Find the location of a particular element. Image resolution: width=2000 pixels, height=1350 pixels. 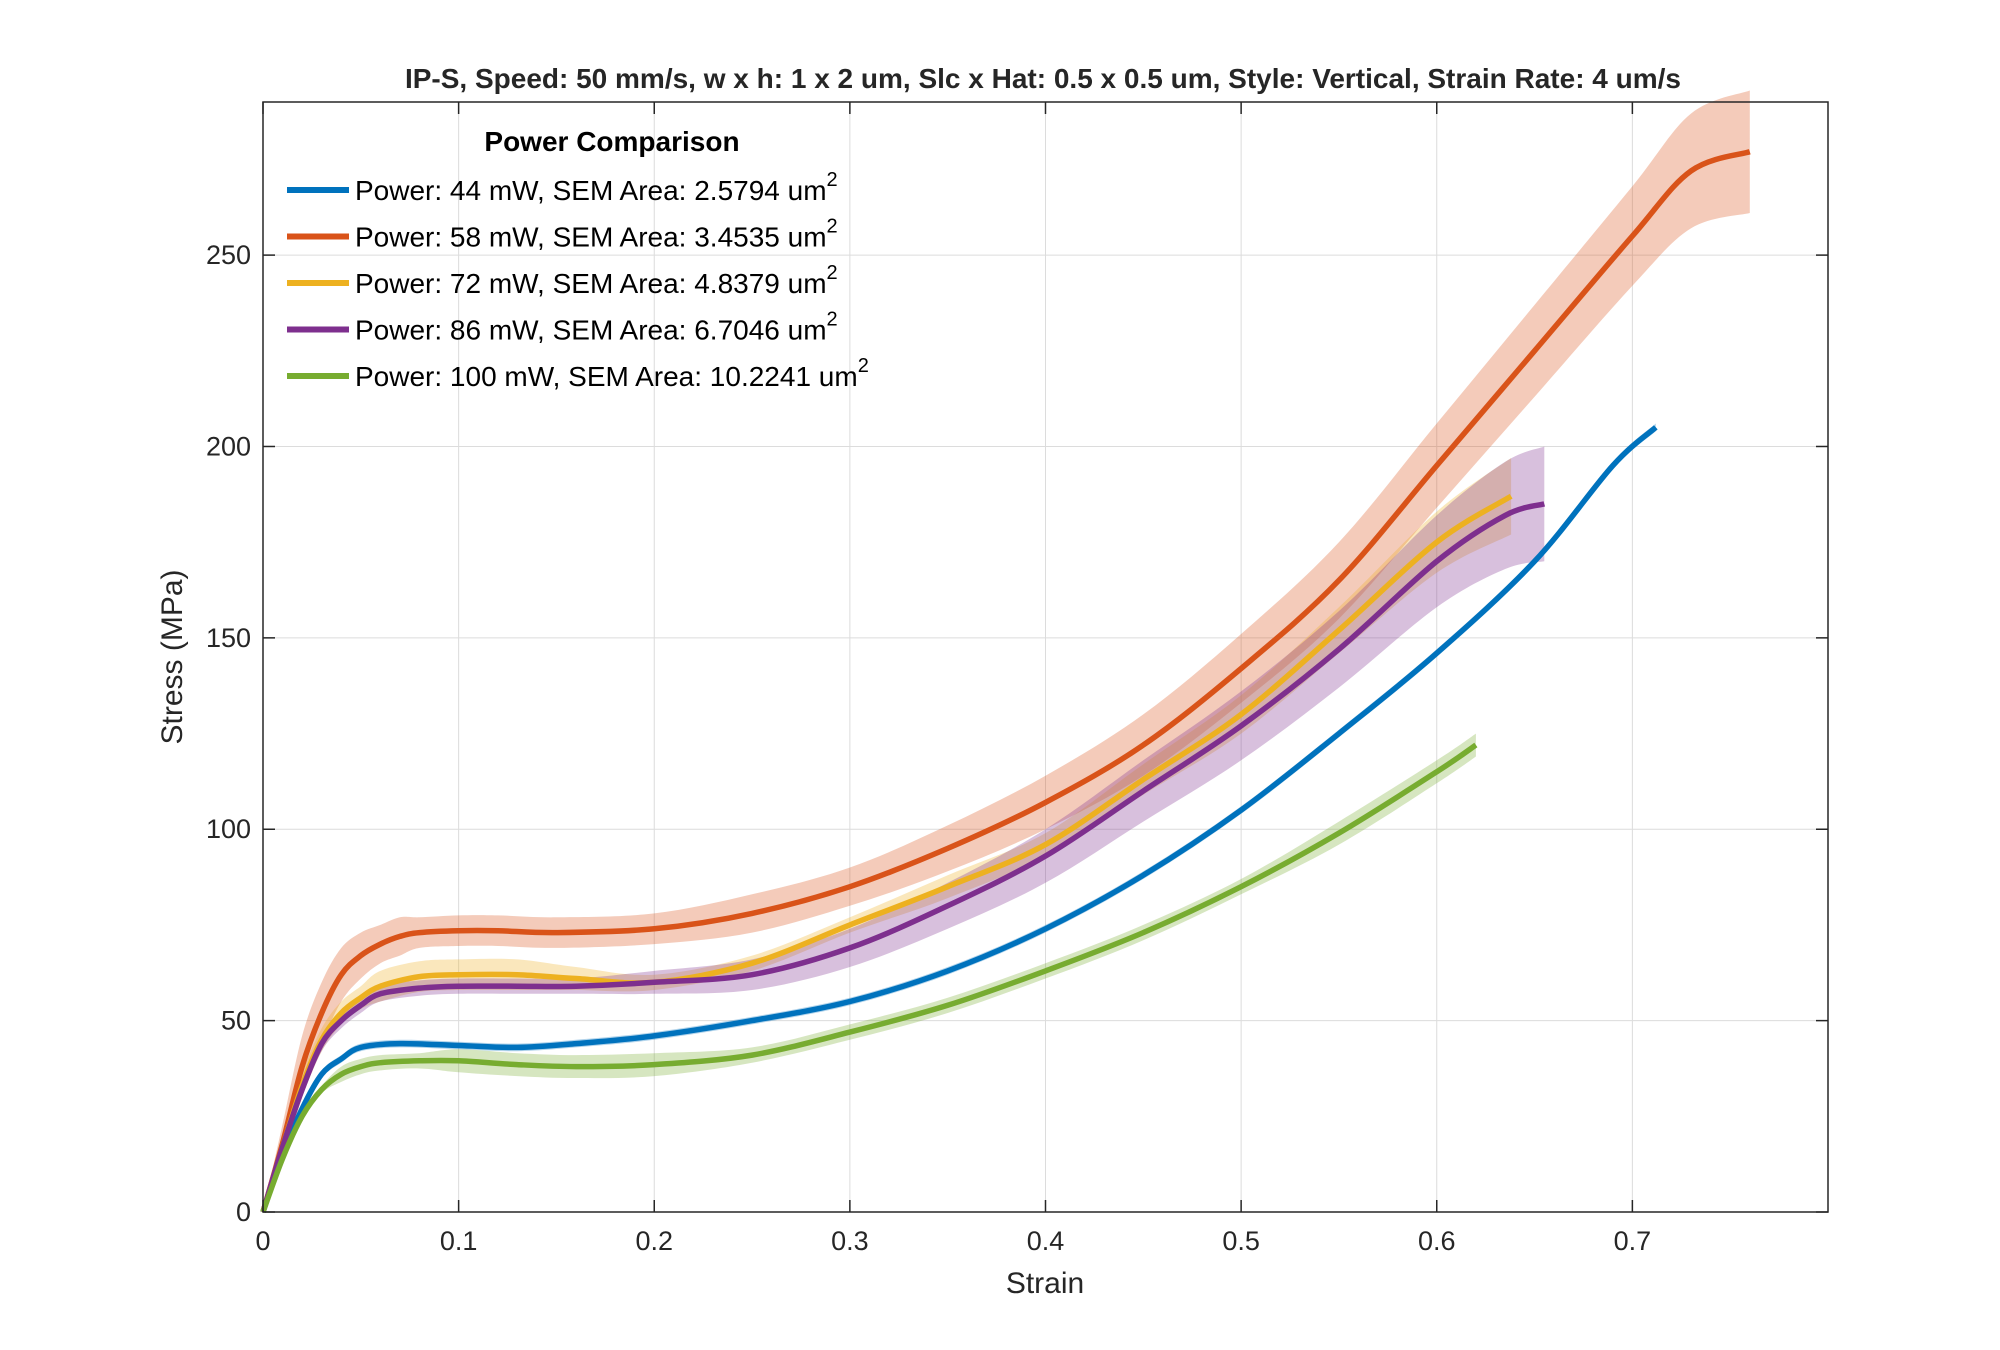

x-tick-label: 0.7 is located at coordinates (1633, 1241).